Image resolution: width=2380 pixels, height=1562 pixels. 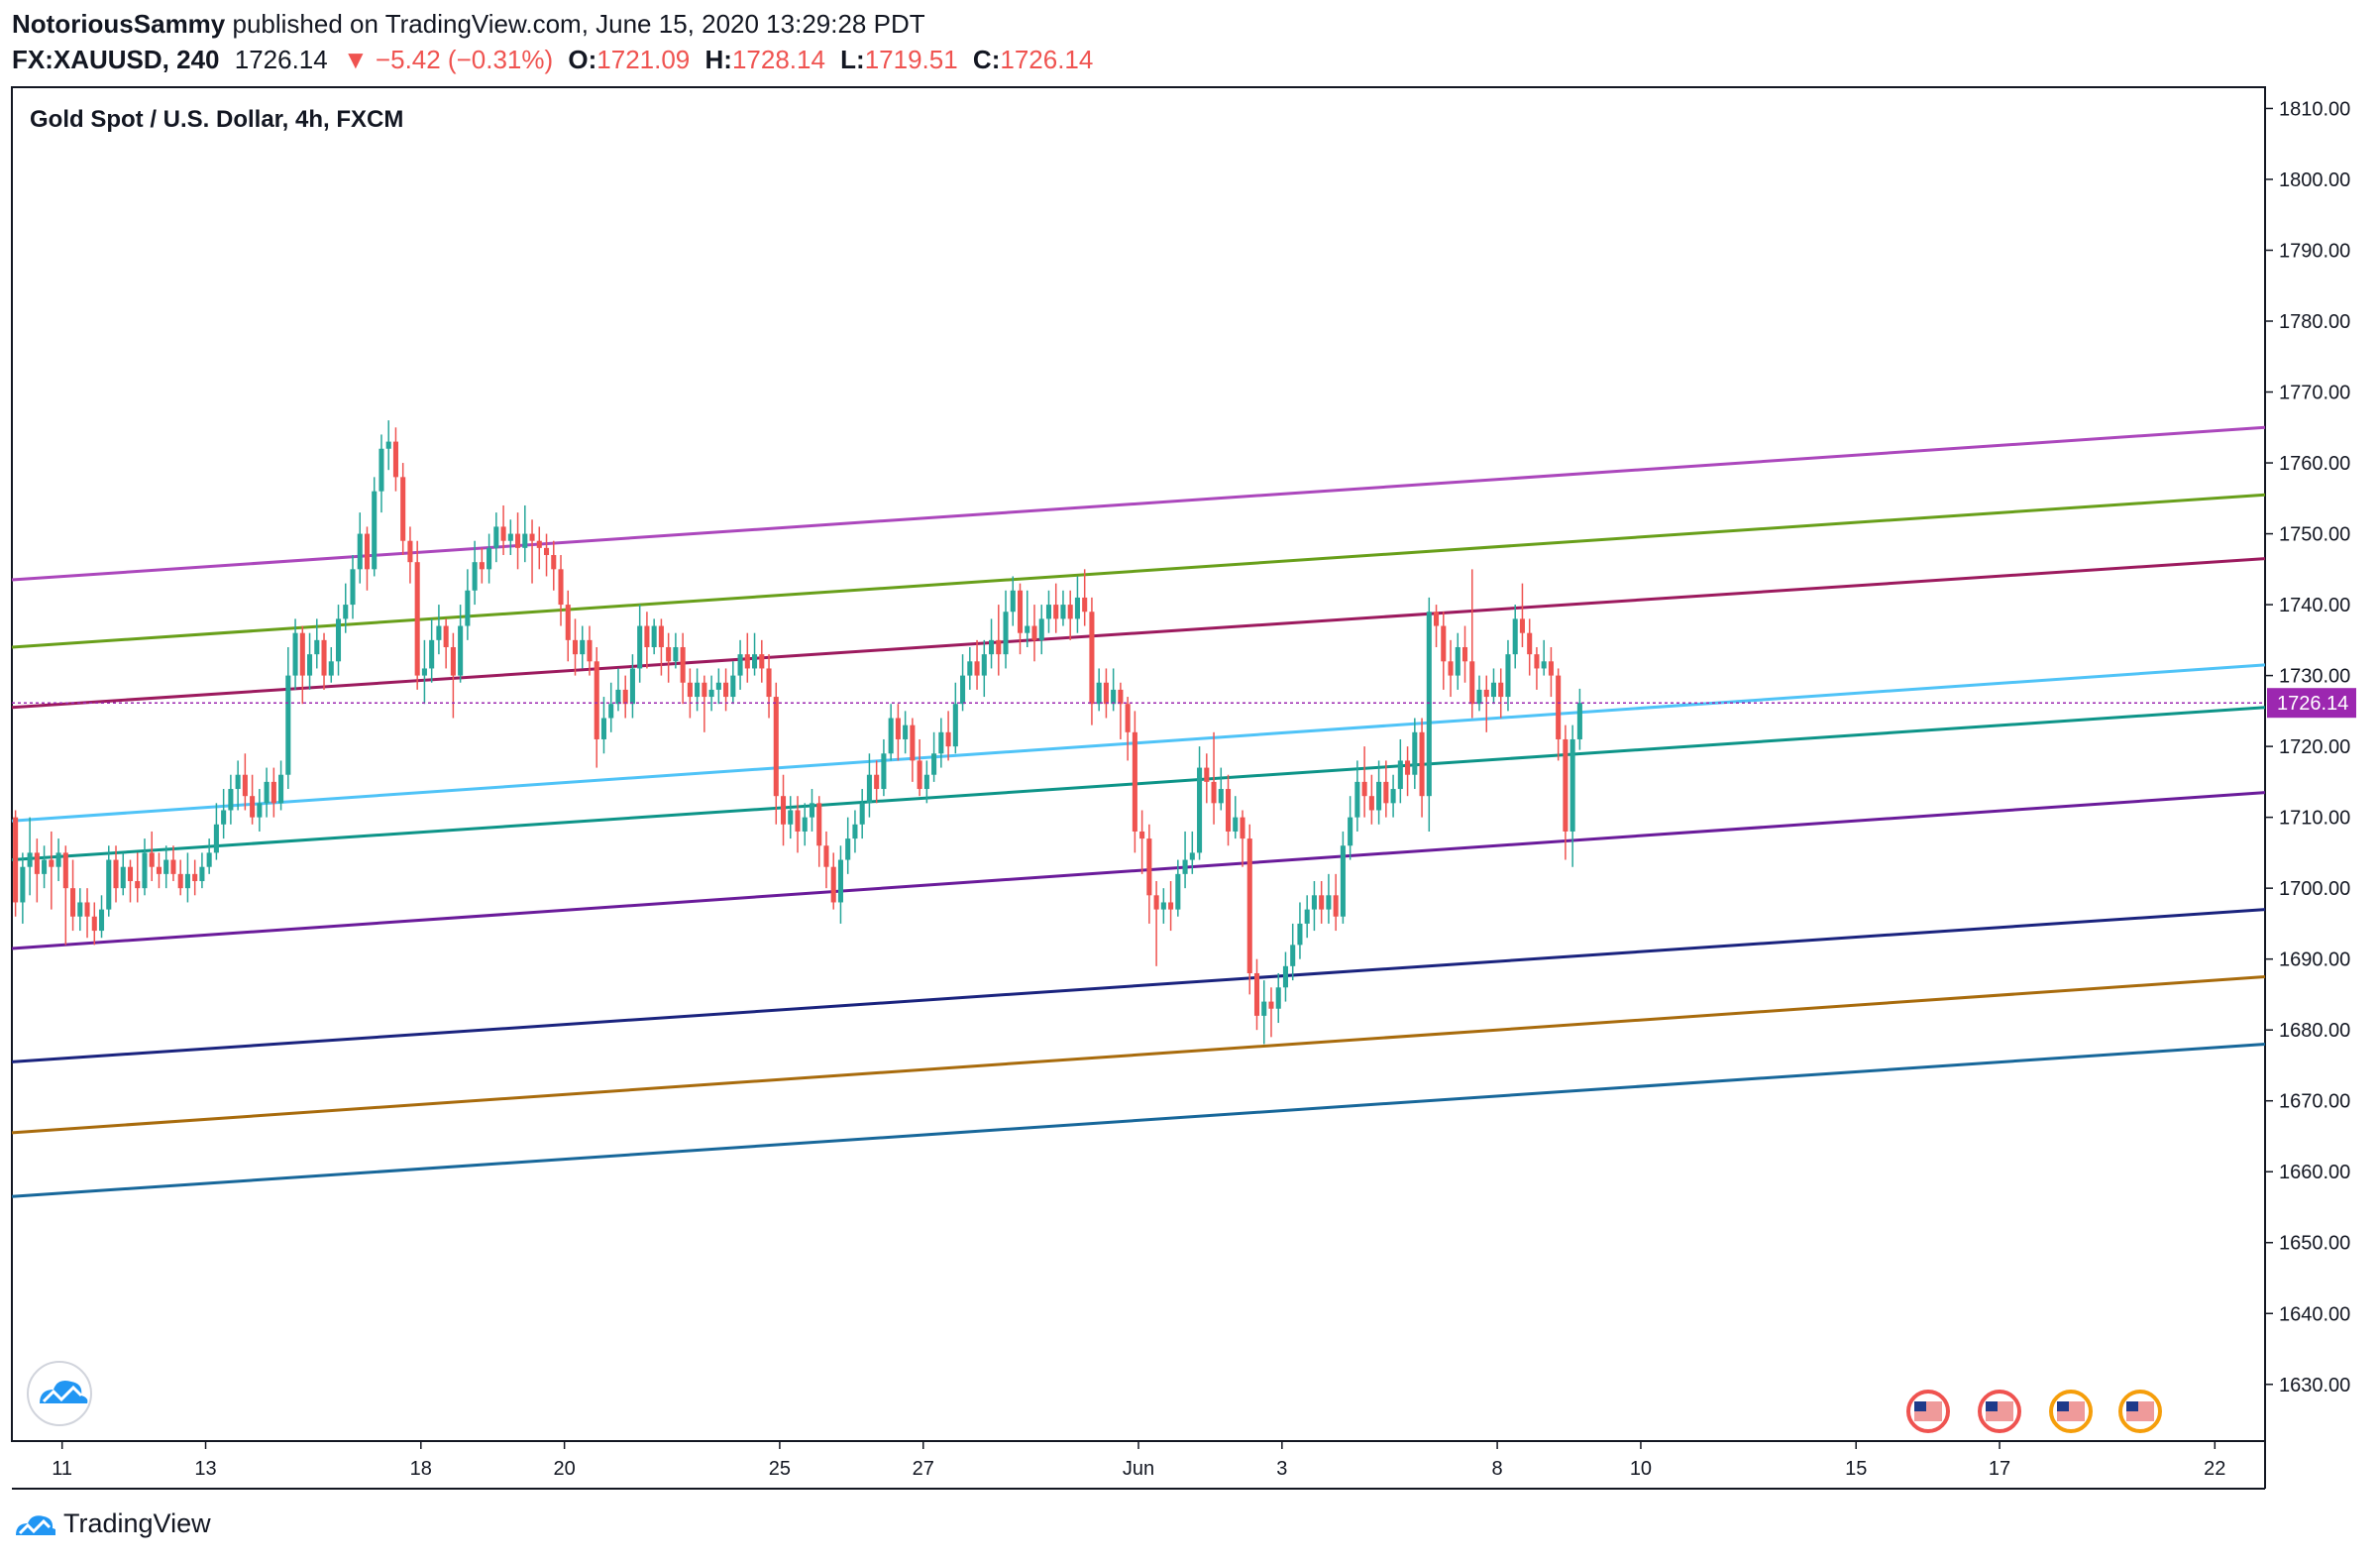 What do you see at coordinates (119, 24) in the screenshot?
I see `author-name: NotoriousSammy` at bounding box center [119, 24].